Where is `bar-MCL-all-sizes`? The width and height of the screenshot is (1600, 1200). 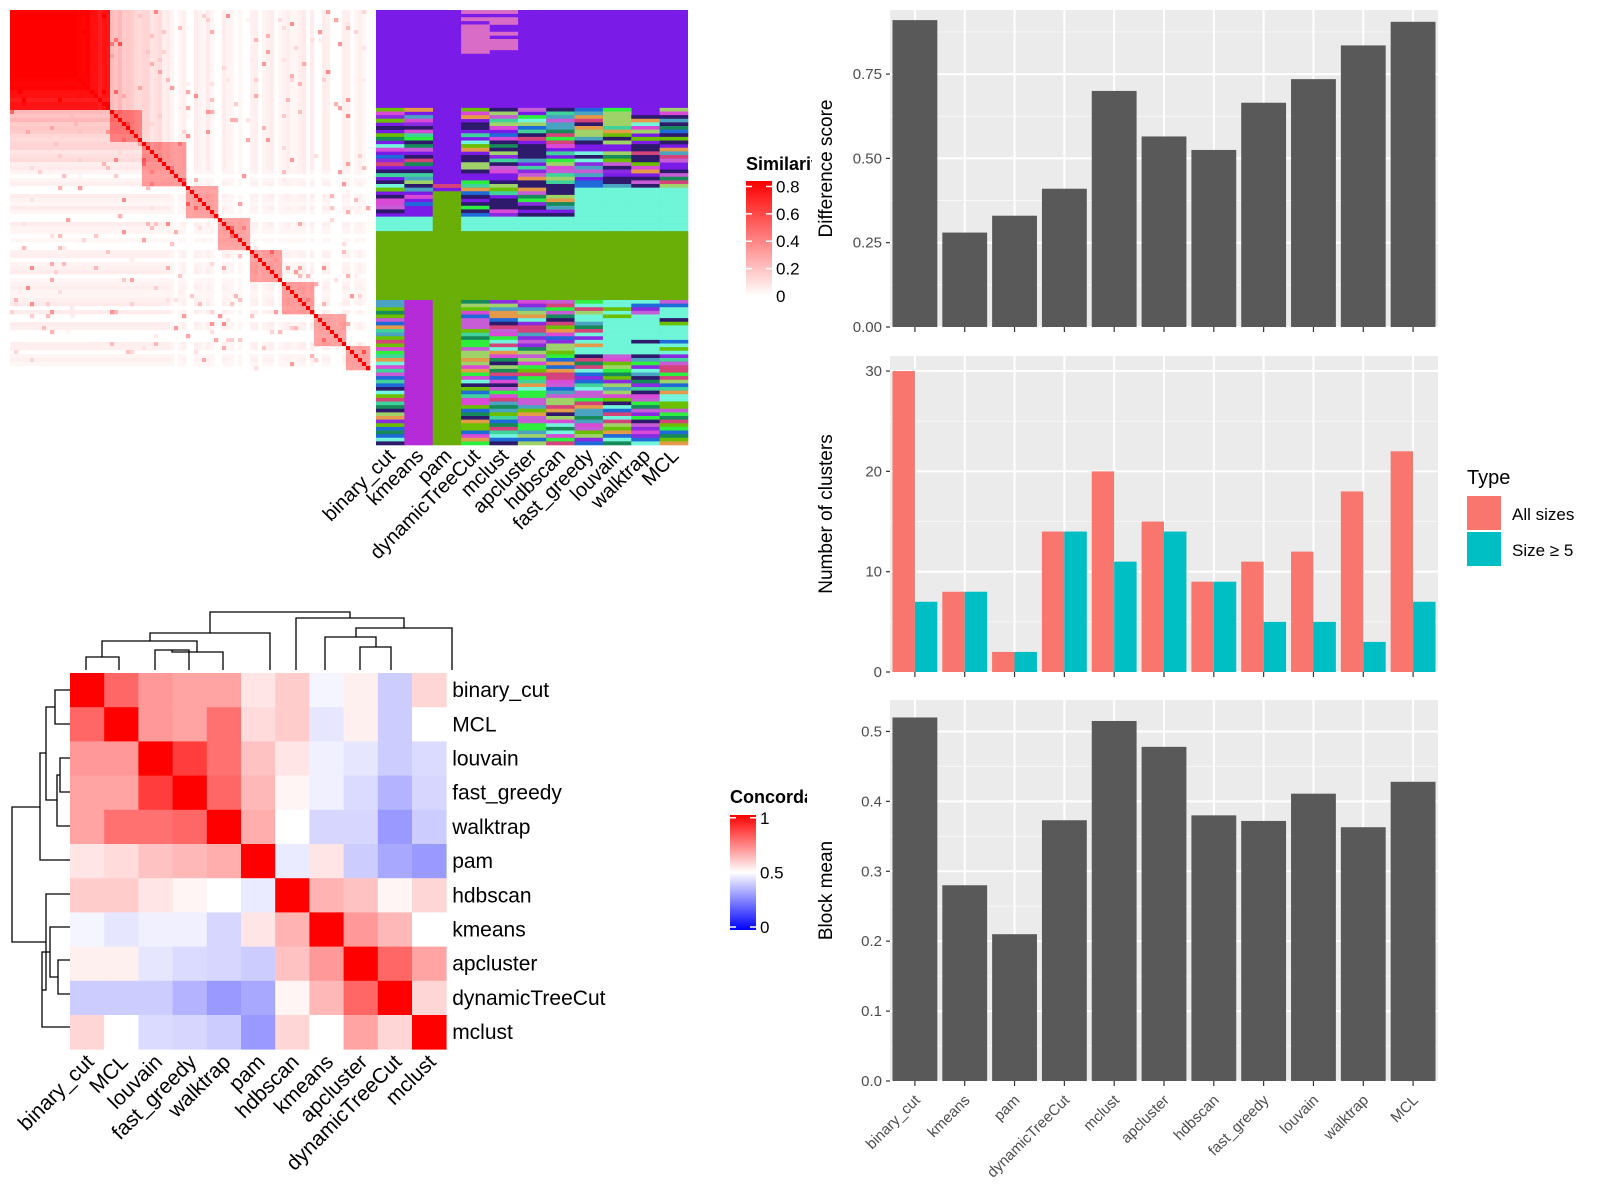
bar-MCL-all-sizes is located at coordinates (1402, 561).